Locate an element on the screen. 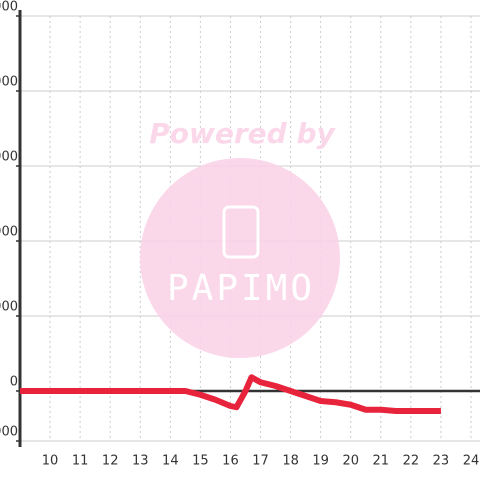 The width and height of the screenshot is (480, 484). y-tick-label: 0 is located at coordinates (14, 382).